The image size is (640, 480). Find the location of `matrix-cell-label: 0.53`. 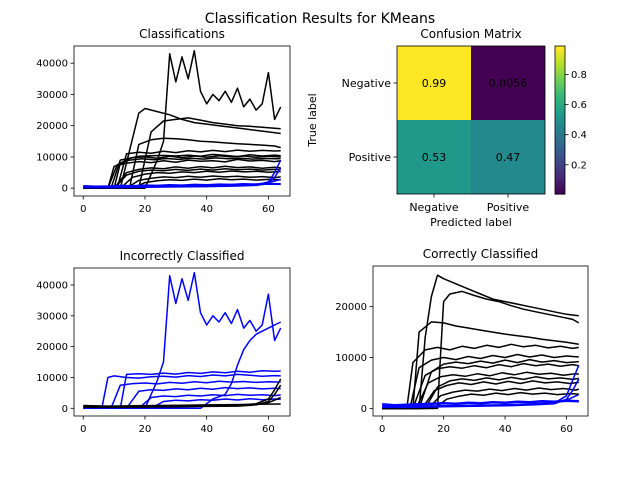

matrix-cell-label: 0.53 is located at coordinates (434, 157).